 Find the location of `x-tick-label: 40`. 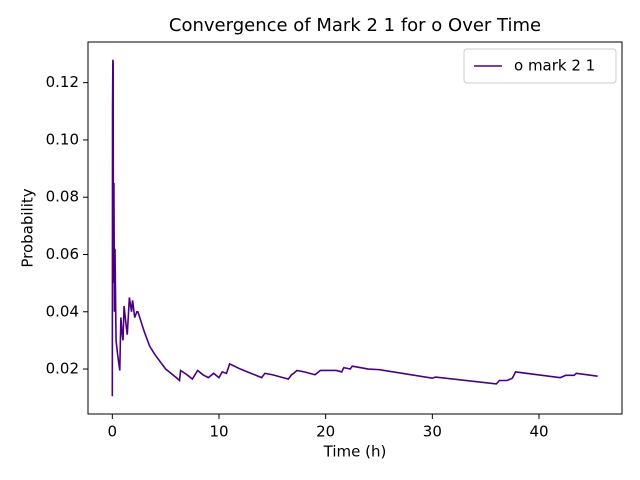

x-tick-label: 40 is located at coordinates (538, 432).